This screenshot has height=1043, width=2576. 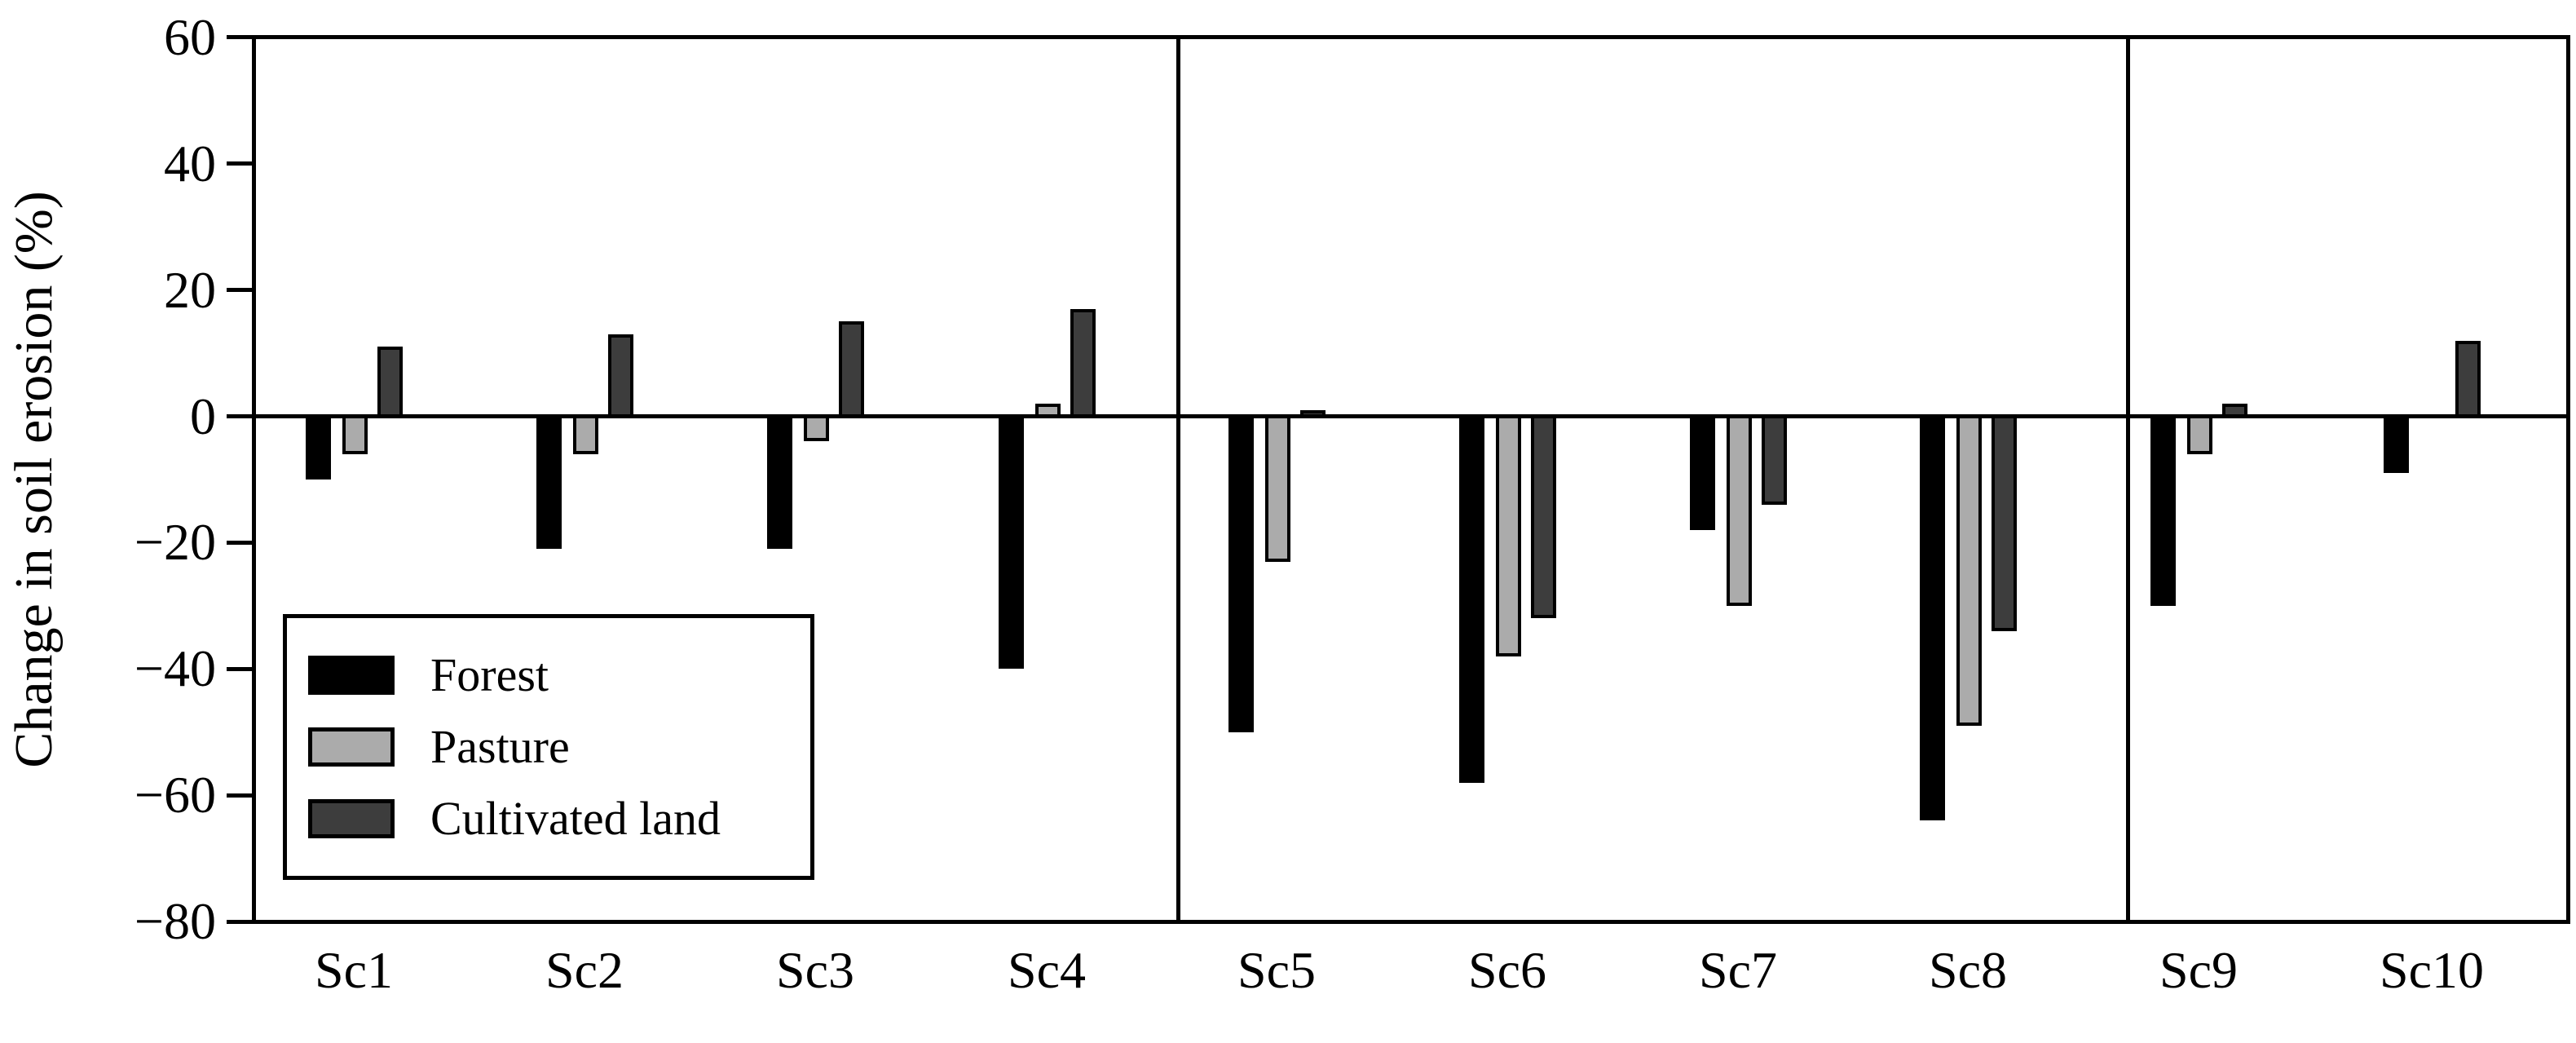 What do you see at coordinates (1508, 535) in the screenshot?
I see `bar-sc6-pasture` at bounding box center [1508, 535].